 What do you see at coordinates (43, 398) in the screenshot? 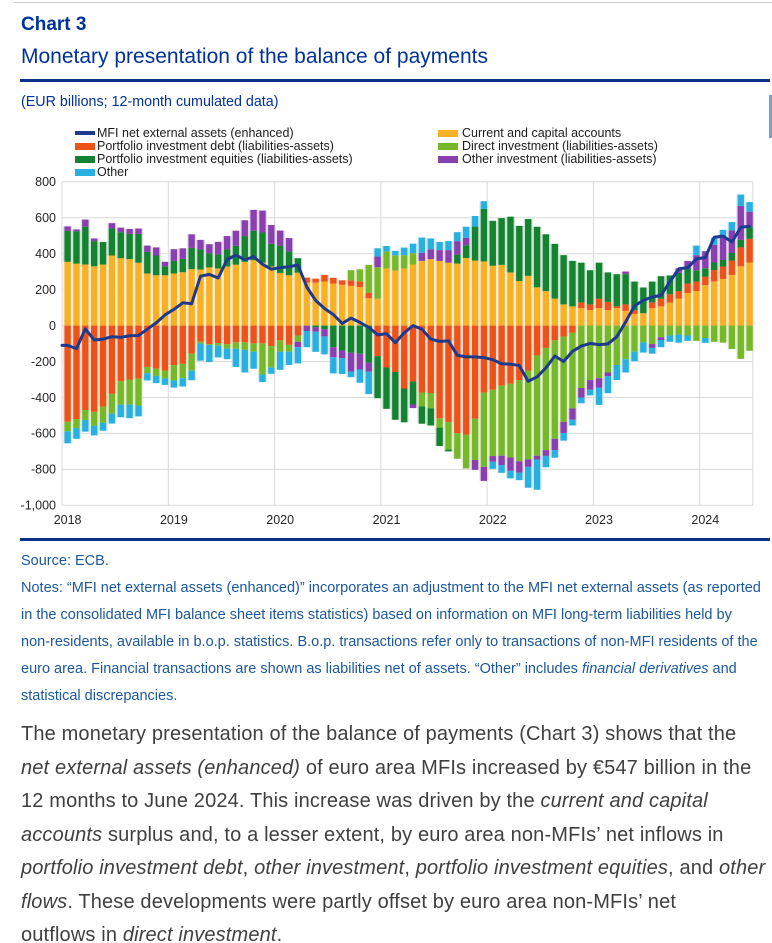
I see `svg-text: -400` at bounding box center [43, 398].